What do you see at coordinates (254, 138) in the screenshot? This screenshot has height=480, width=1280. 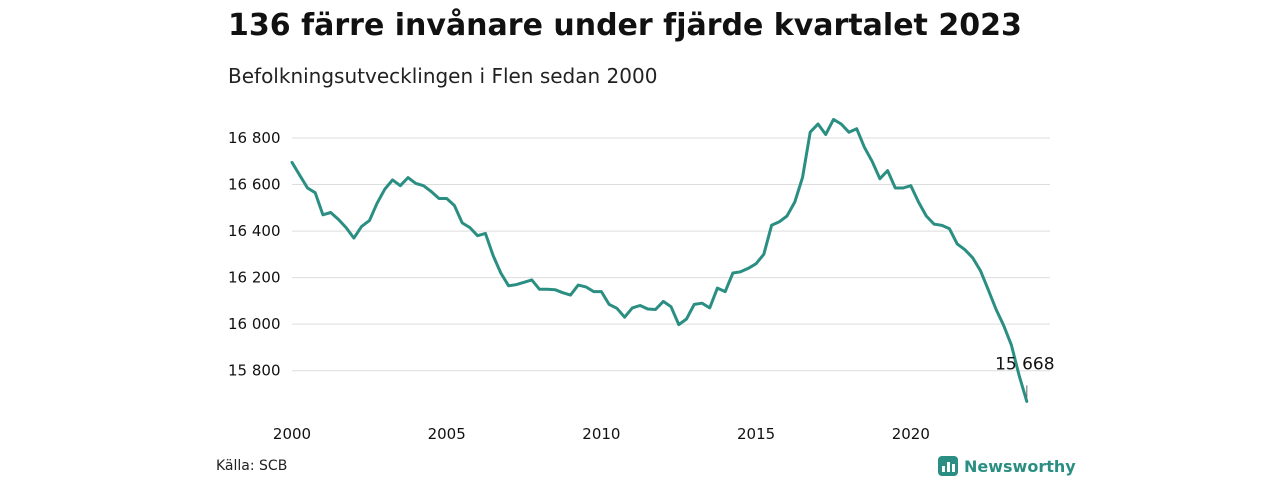 I see `y-tick-label: 16 800` at bounding box center [254, 138].